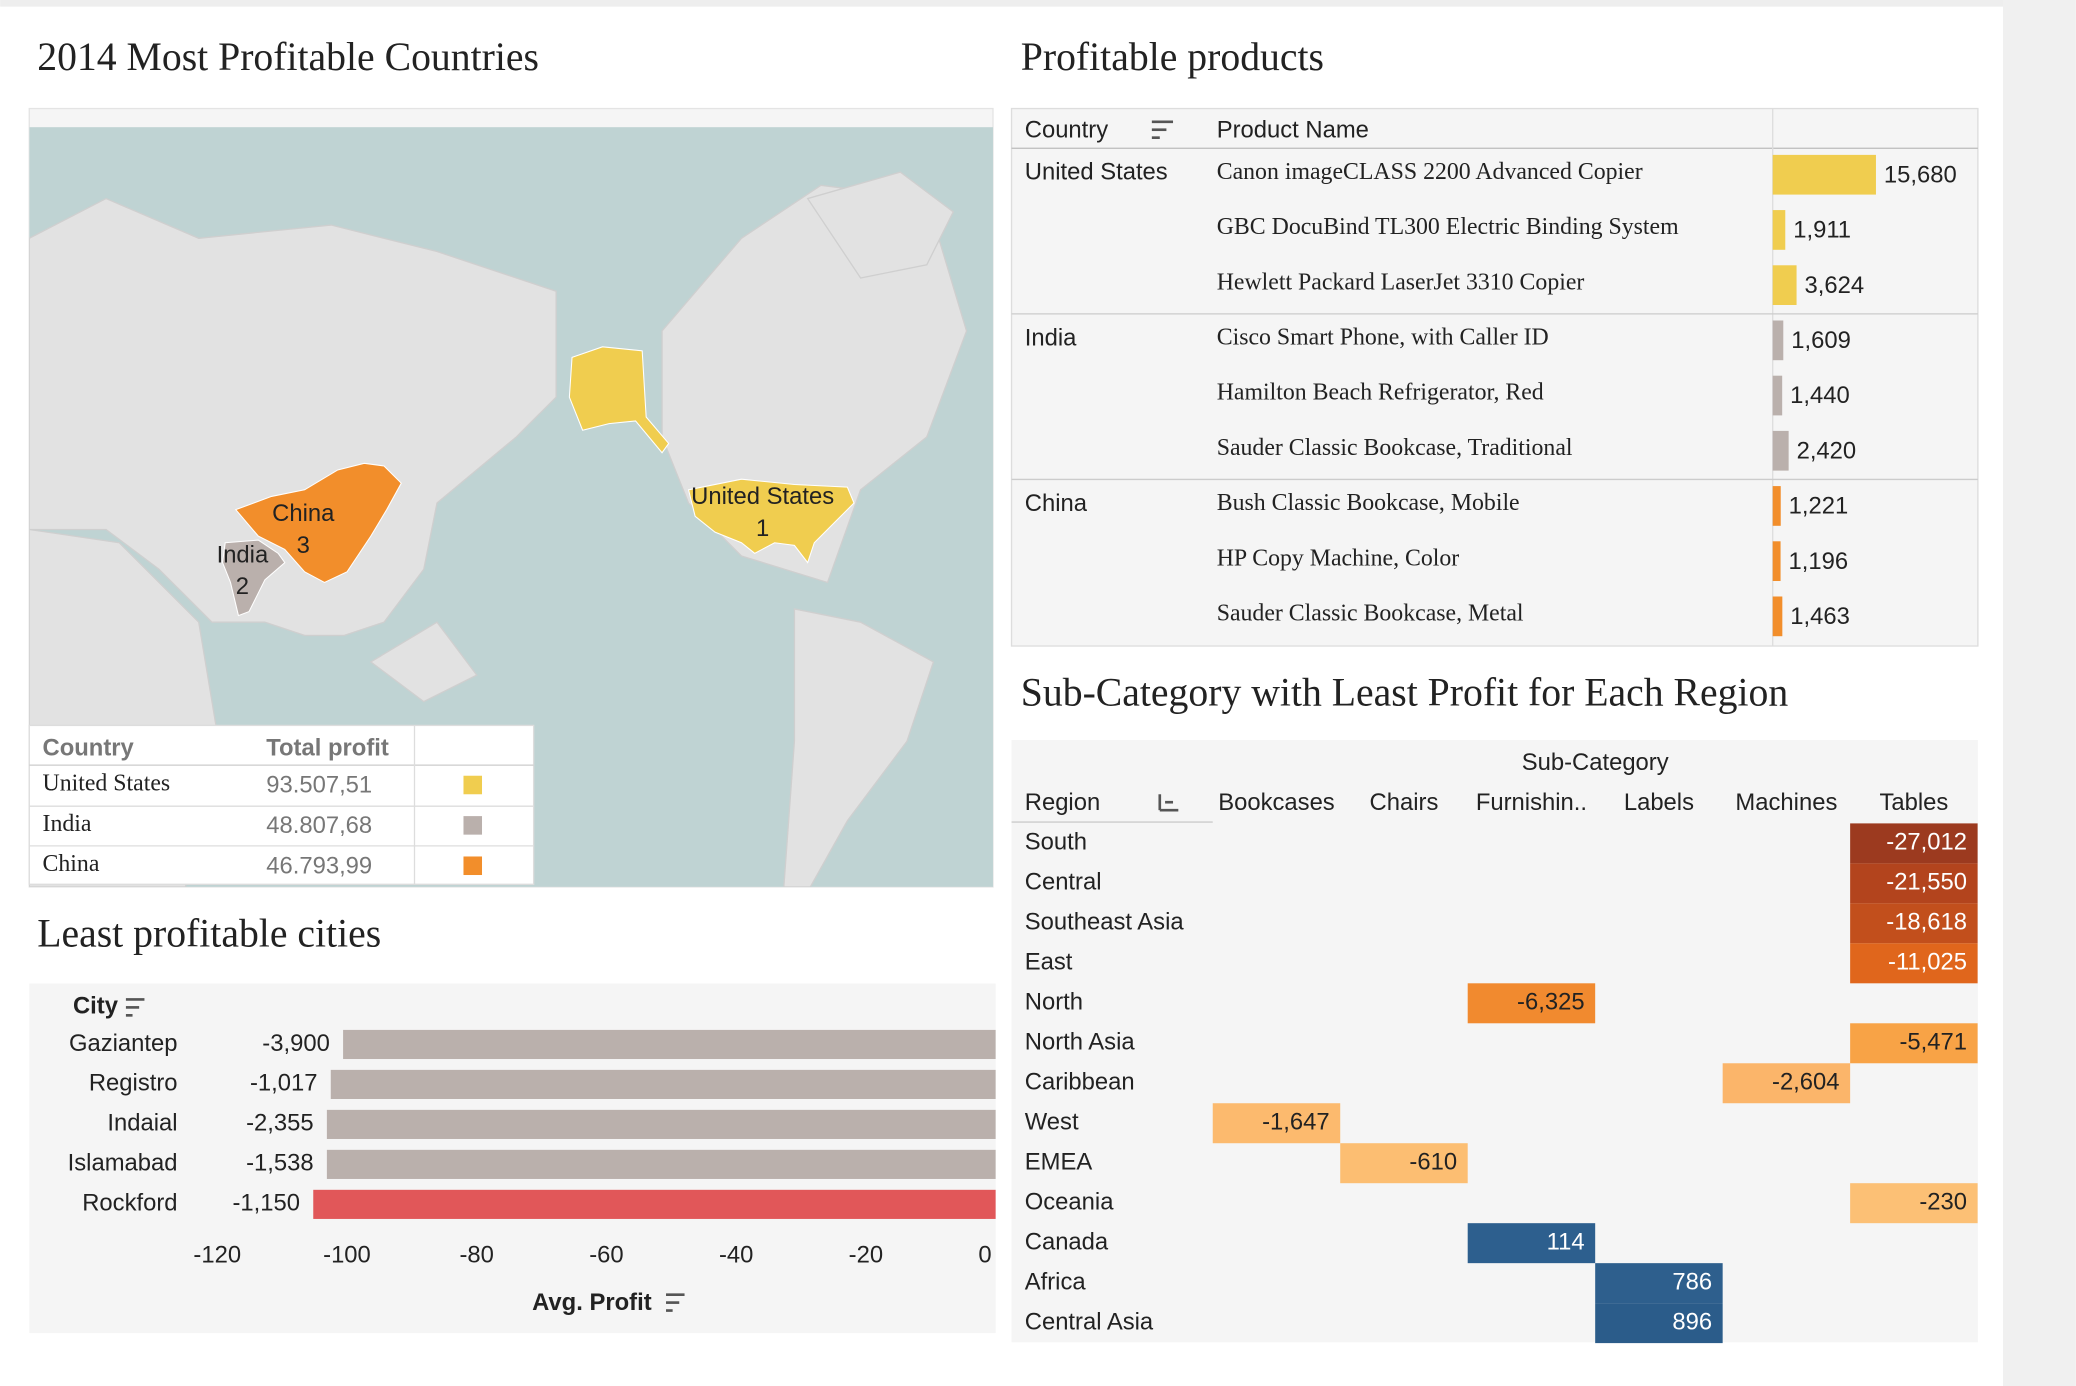 This screenshot has height=1386, width=2076. Describe the element at coordinates (1806, 1082) in the screenshot. I see `cell-label: -2,604` at that location.